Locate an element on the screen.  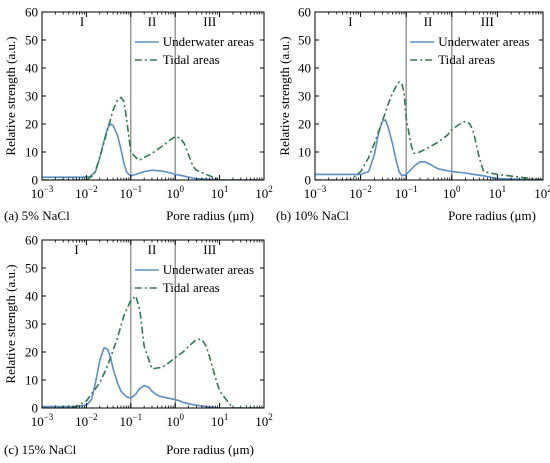
panel-b-caption: (b) 10% NaCl is located at coordinates (312, 215).